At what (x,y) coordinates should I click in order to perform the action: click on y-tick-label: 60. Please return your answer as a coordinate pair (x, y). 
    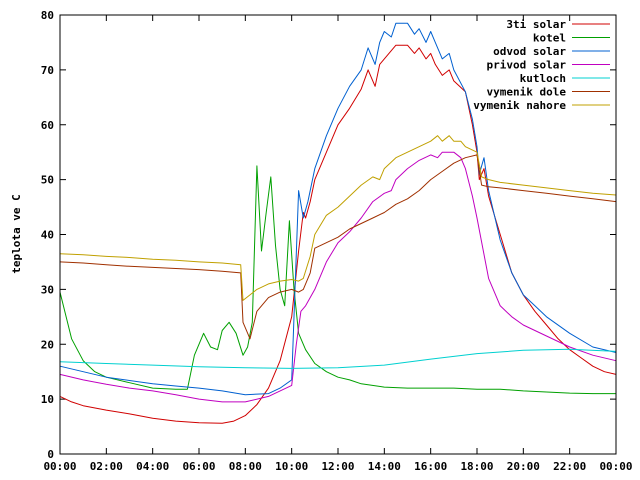
    Looking at the image, I should click on (47, 125).